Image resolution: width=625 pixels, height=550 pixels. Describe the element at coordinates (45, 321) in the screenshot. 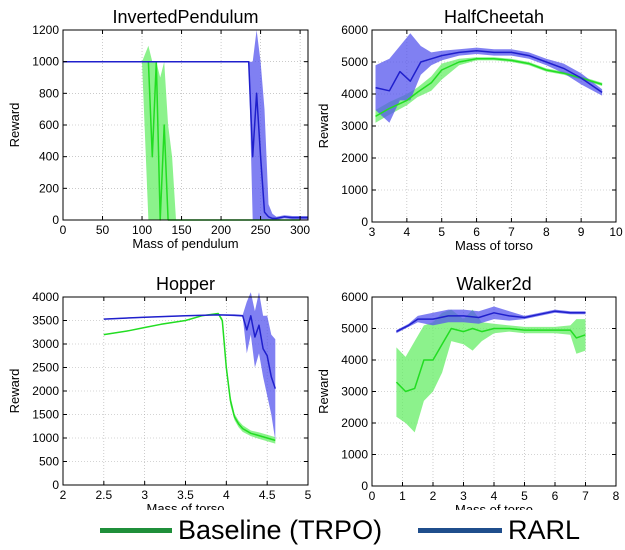

I see `y-tick-label: 3500` at that location.